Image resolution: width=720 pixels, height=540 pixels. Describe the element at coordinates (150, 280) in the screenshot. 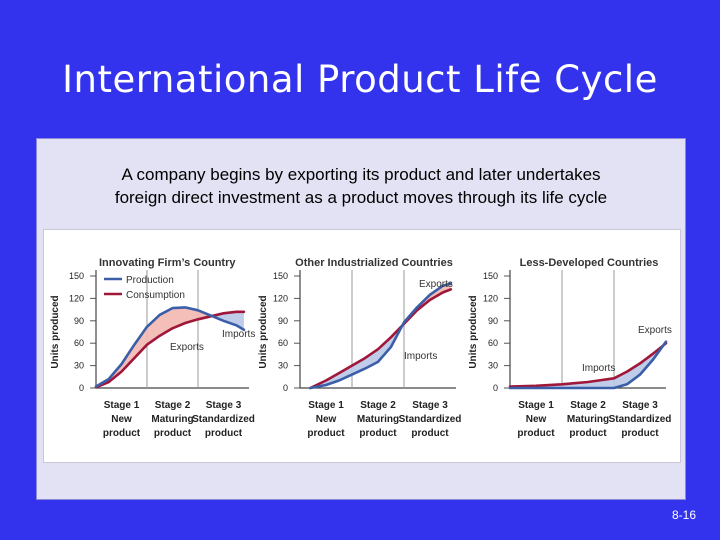

I see `chart1-legend-label-1: Production` at that location.